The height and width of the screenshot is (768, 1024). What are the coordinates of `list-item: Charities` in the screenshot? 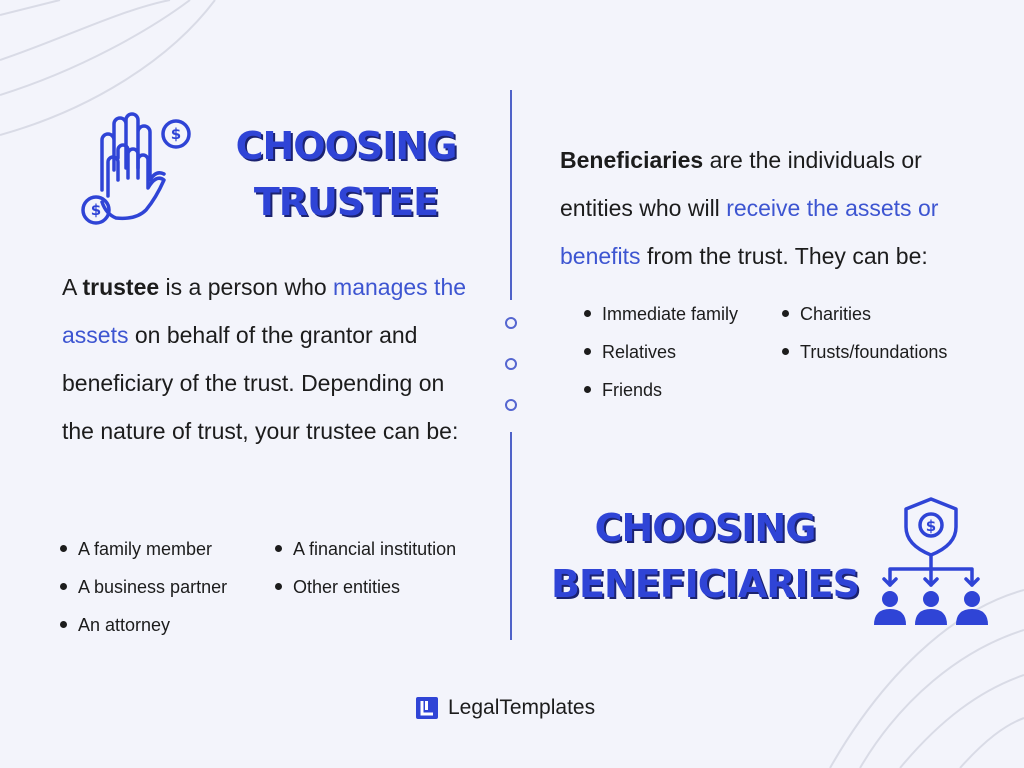 It's located at (864, 314).